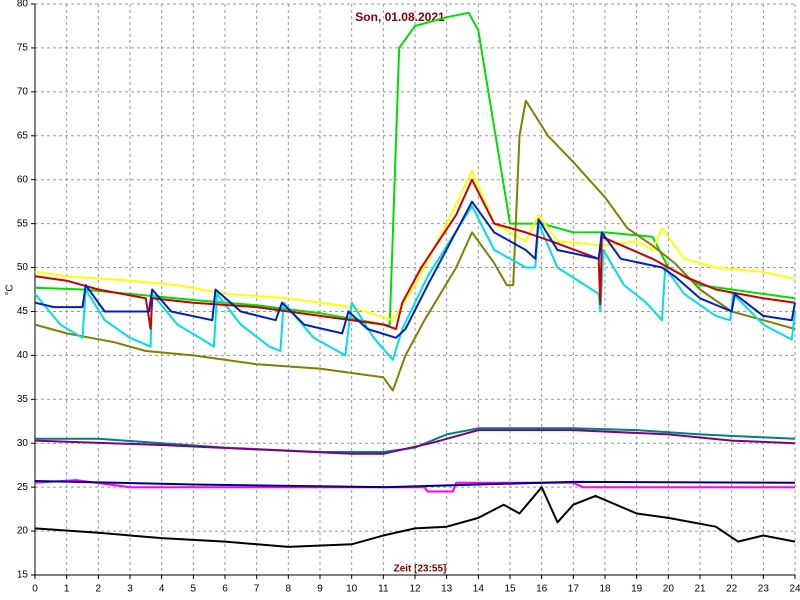 Image resolution: width=800 pixels, height=600 pixels. Describe the element at coordinates (225, 589) in the screenshot. I see `x-tick-label: 6` at that location.